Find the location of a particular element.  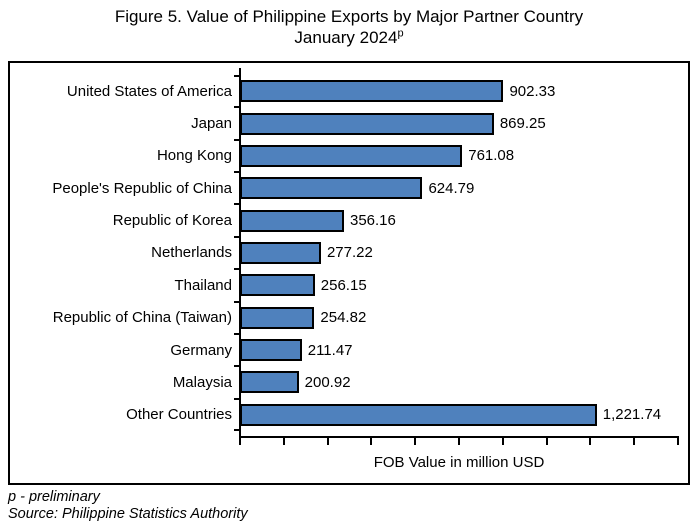

value-label: 211.47 is located at coordinates (330, 350).